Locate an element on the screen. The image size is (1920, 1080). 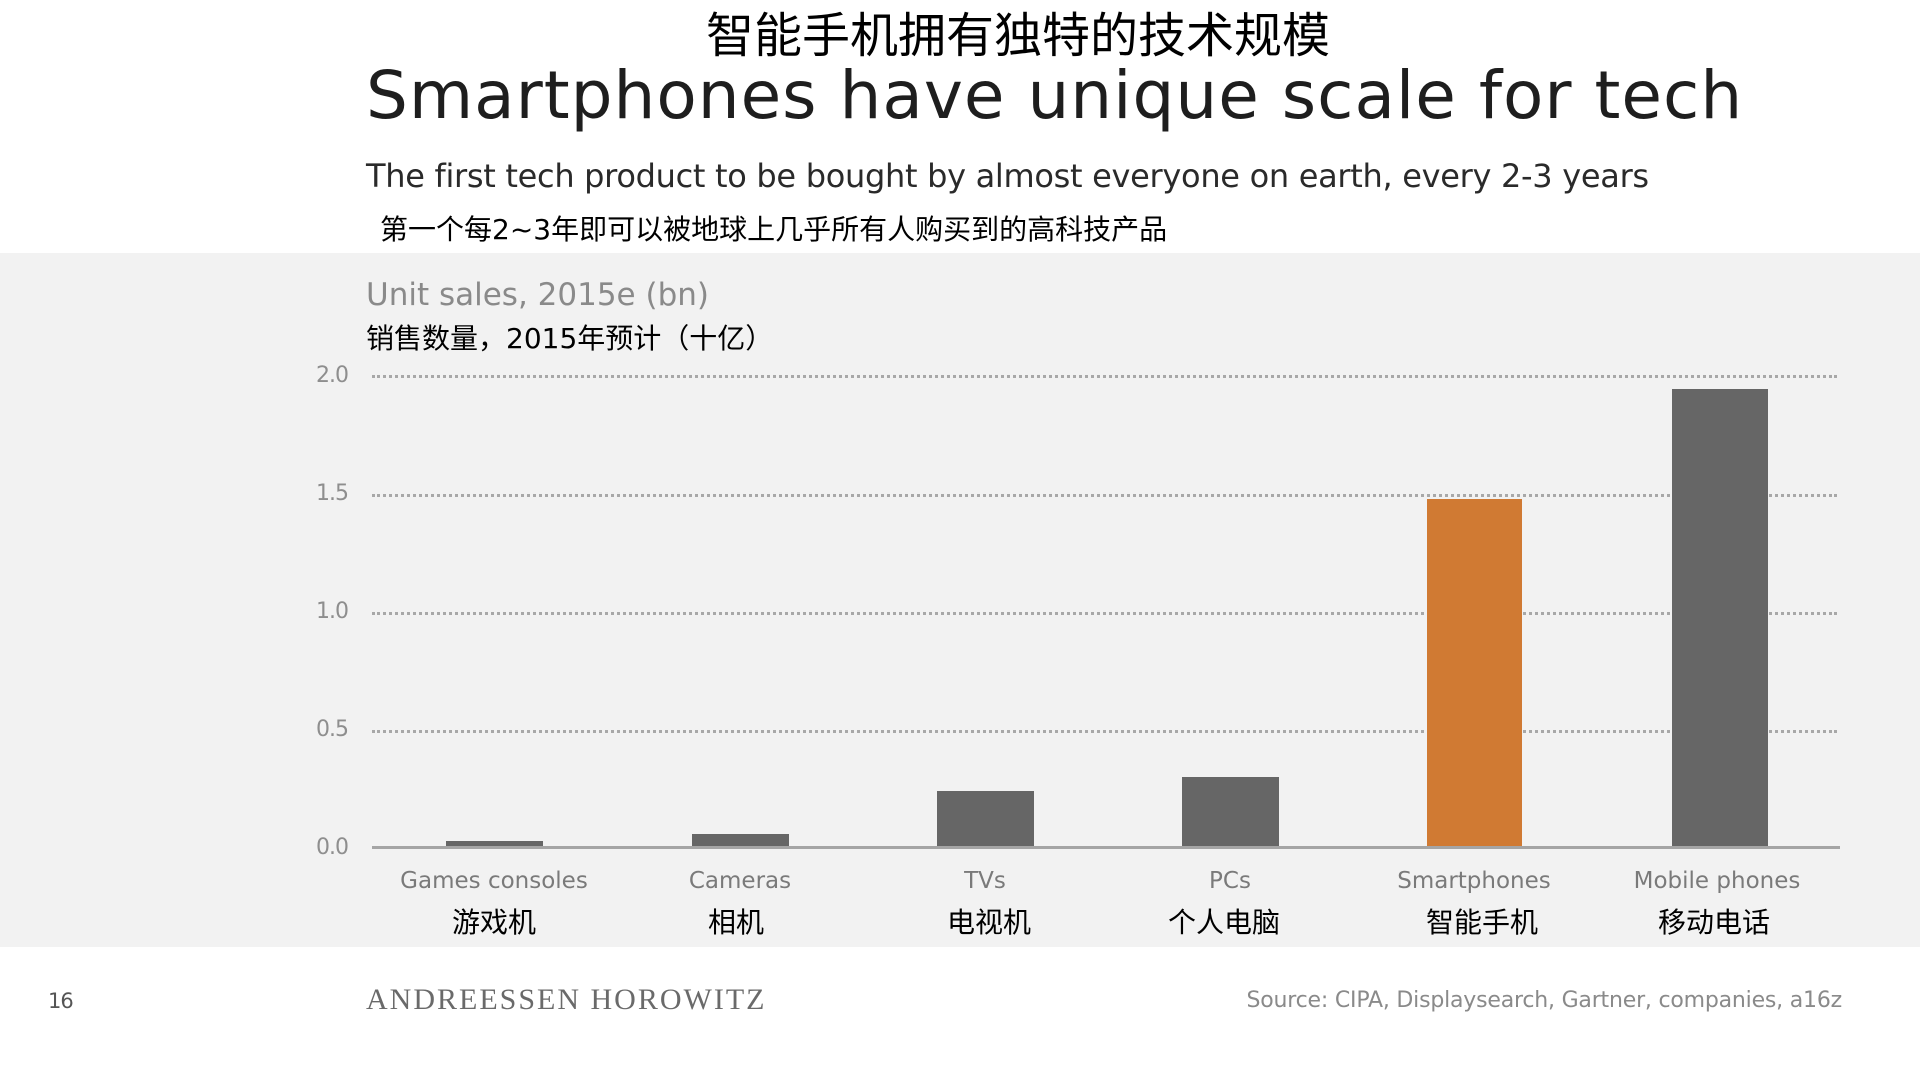
bar-games-consoles is located at coordinates (494, 844).